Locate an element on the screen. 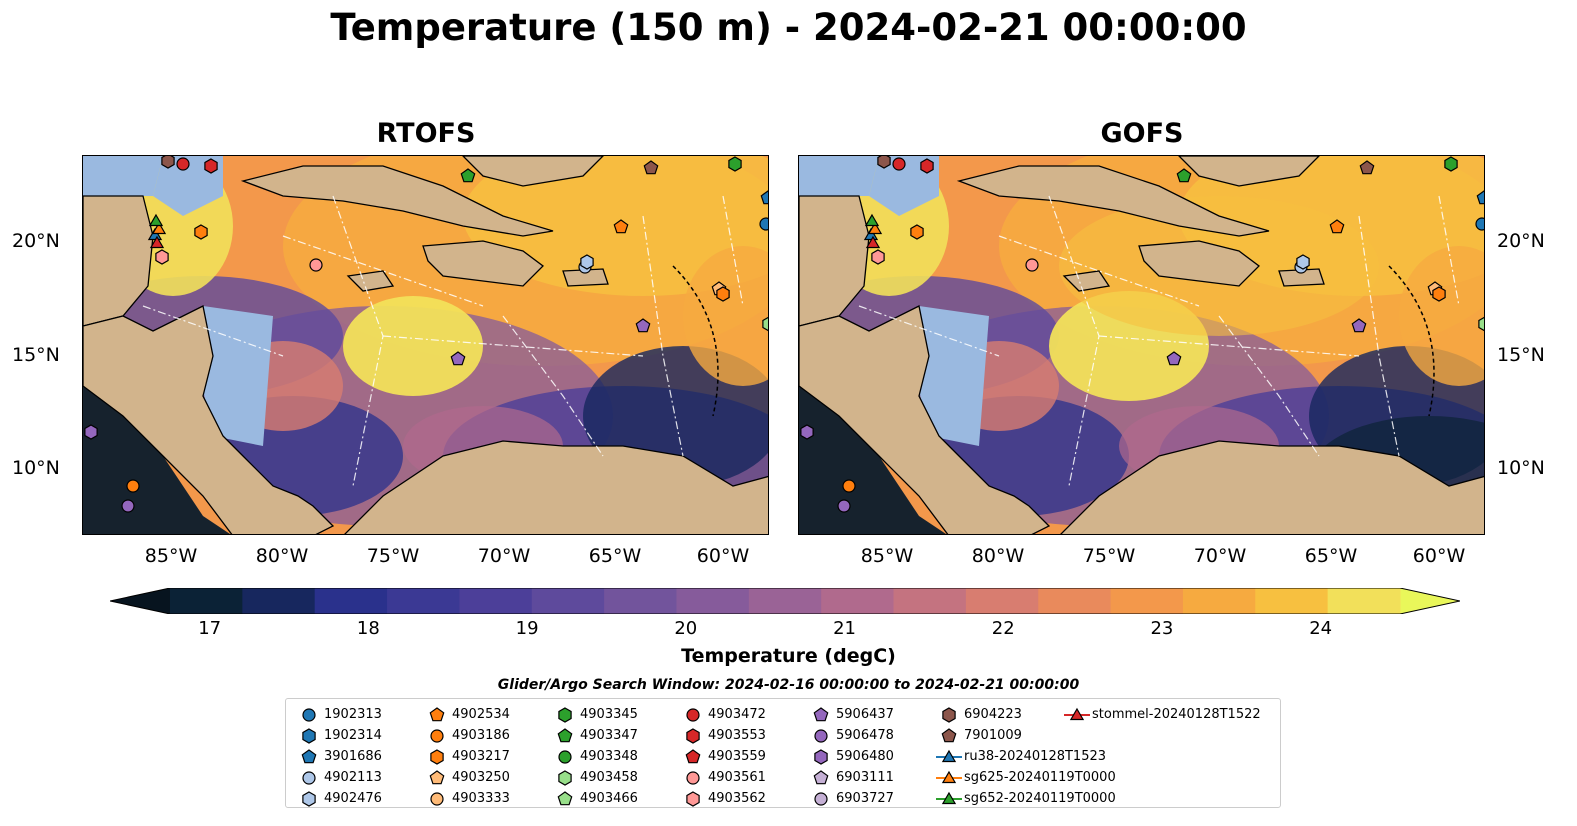 Image resolution: width=1577 pixels, height=826 pixels. shelf-water is located at coordinates (123, 176).